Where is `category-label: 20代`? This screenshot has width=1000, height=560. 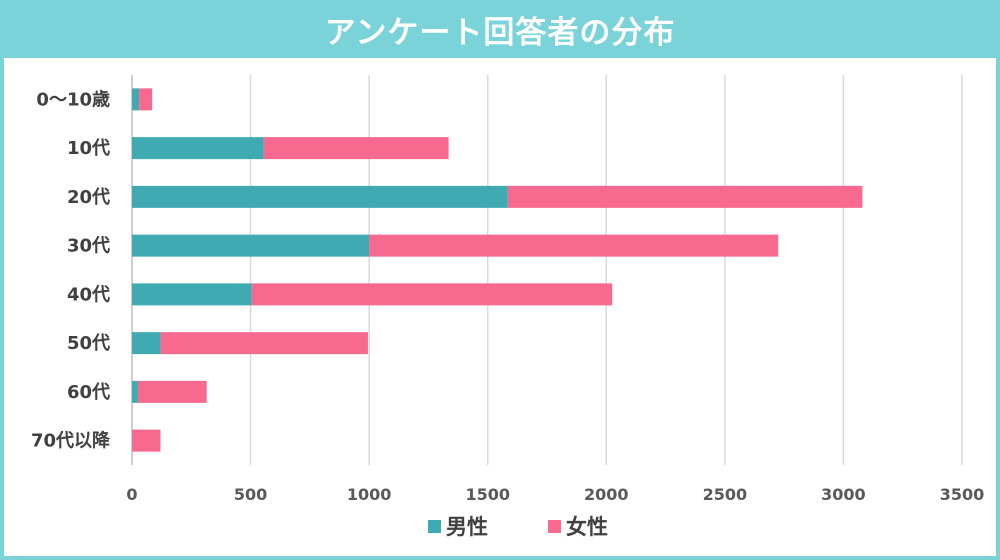 category-label: 20代 is located at coordinates (88, 197).